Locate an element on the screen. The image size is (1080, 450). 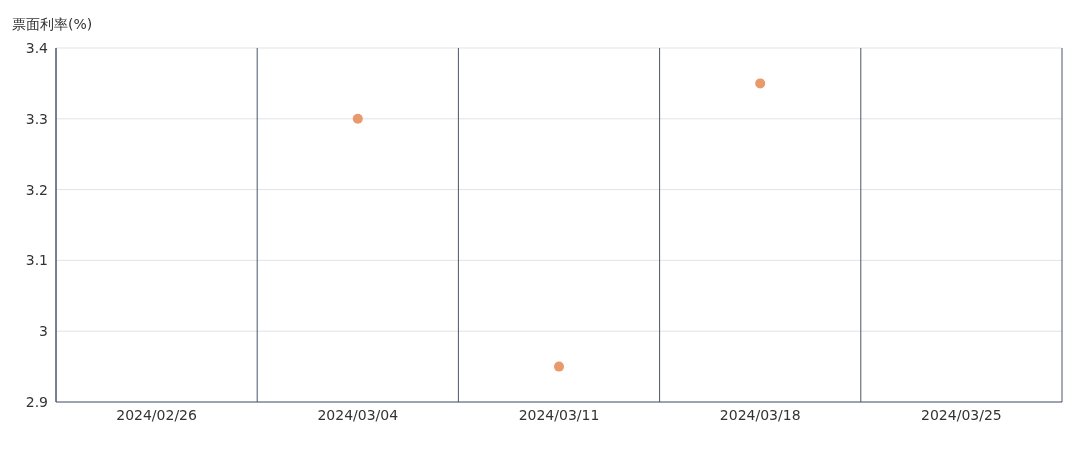
x-tick-label: 2024/03/25 is located at coordinates (961, 414).